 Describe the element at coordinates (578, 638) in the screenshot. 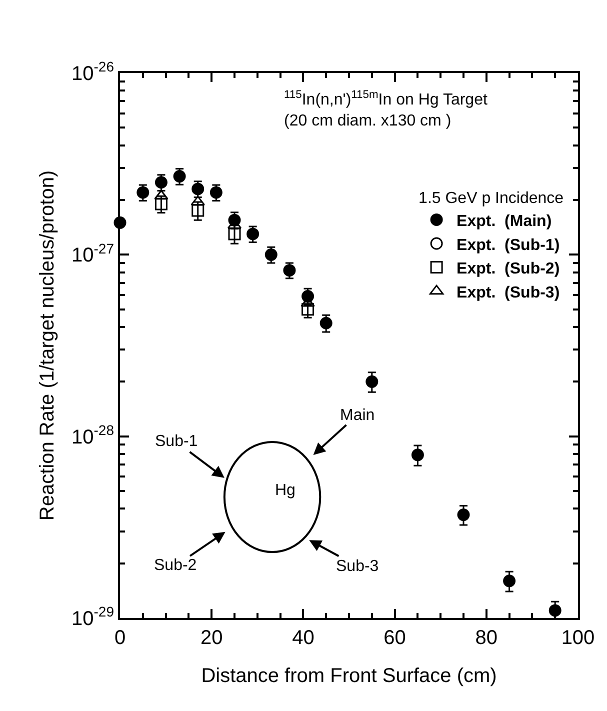

I see `x-tick-label: 100` at that location.